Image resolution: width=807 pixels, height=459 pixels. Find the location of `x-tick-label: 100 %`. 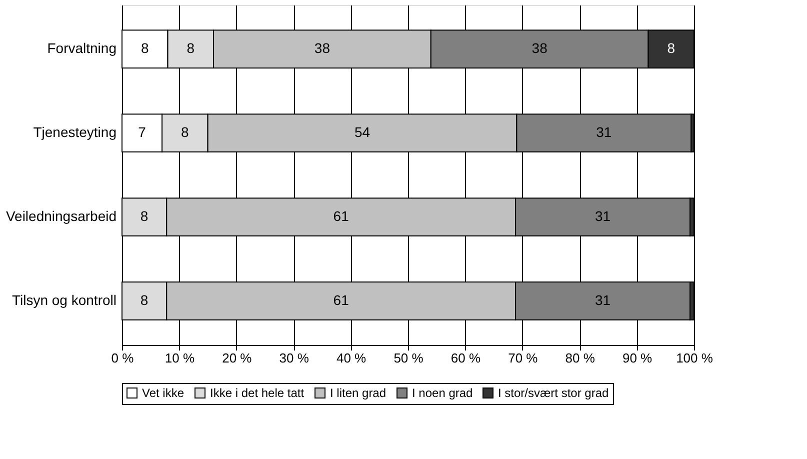

x-tick-label: 100 % is located at coordinates (695, 358).